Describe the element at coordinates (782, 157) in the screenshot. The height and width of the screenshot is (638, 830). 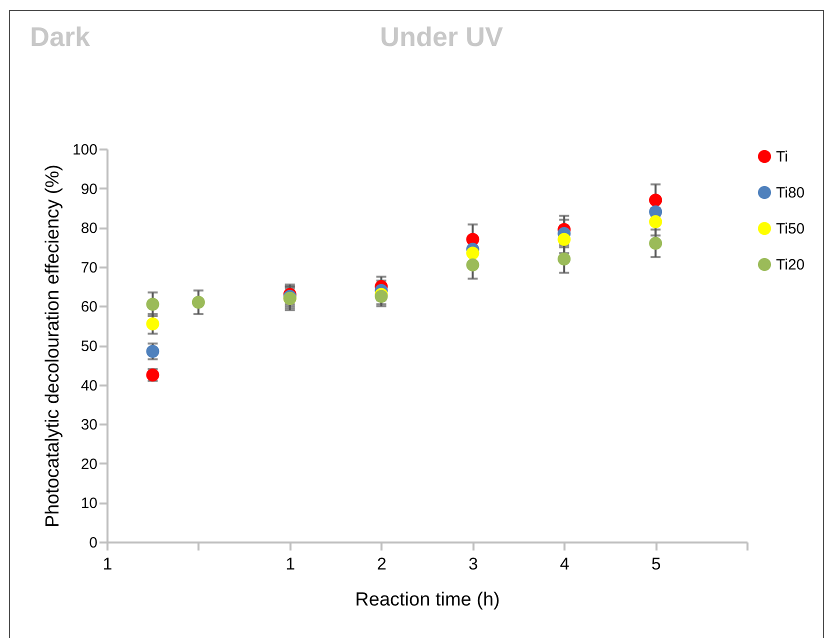
I see `legend-label: Ti` at that location.